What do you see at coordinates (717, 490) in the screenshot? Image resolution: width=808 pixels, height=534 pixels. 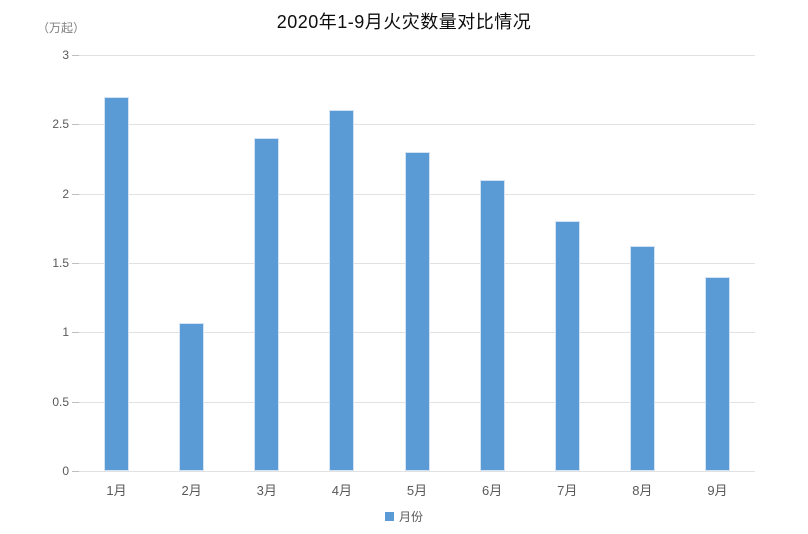 I see `x-axis-label: 9月` at bounding box center [717, 490].